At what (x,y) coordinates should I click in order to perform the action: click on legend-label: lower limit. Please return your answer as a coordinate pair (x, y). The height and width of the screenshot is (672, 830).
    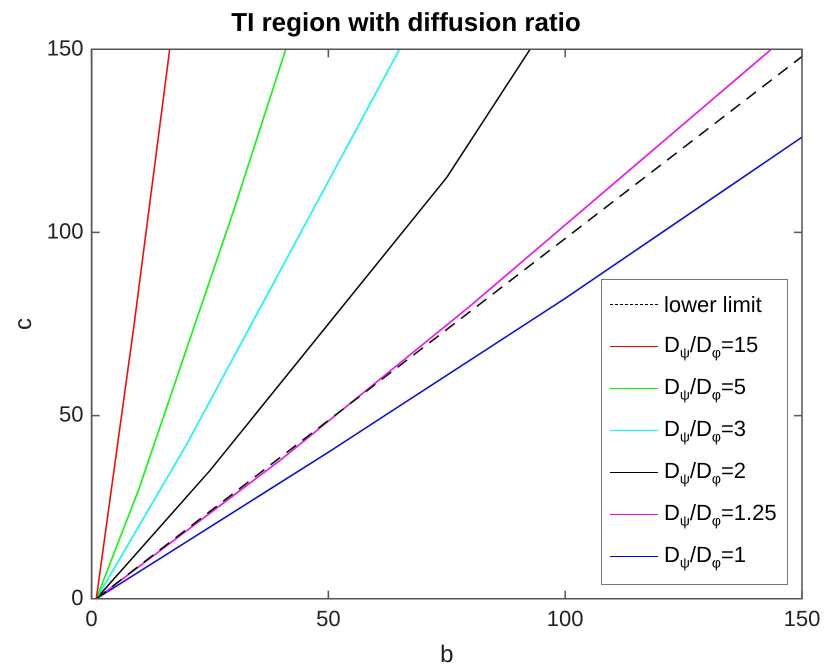
    Looking at the image, I should click on (713, 304).